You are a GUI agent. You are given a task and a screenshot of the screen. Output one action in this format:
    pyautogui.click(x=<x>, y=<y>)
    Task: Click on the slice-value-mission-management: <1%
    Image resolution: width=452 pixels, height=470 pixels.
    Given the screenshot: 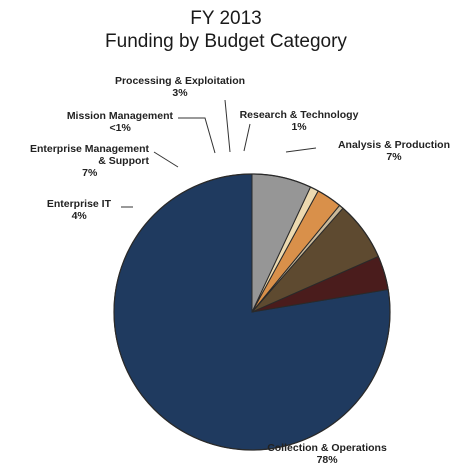 What is the action you would take?
    pyautogui.click(x=121, y=128)
    